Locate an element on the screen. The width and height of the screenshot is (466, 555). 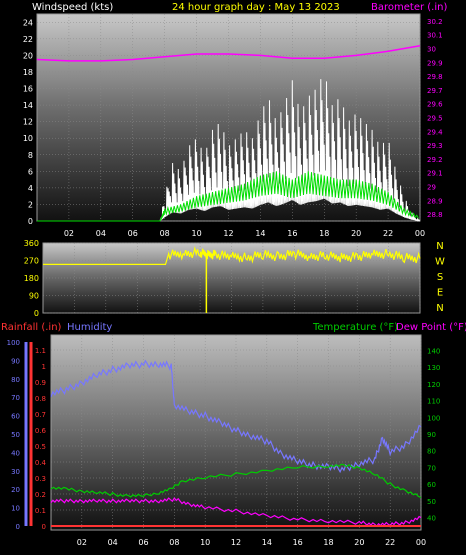
humidity-tick-label: 100 is located at coordinates (13, 343).